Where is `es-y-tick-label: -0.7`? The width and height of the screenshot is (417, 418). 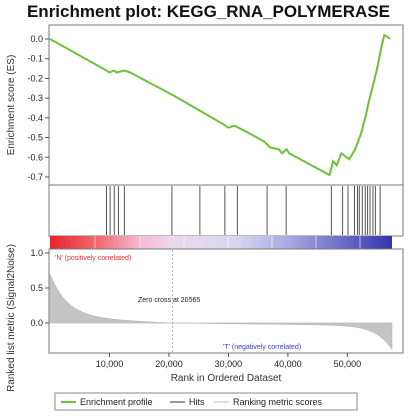 es-y-tick-label: -0.7 is located at coordinates (35, 177).